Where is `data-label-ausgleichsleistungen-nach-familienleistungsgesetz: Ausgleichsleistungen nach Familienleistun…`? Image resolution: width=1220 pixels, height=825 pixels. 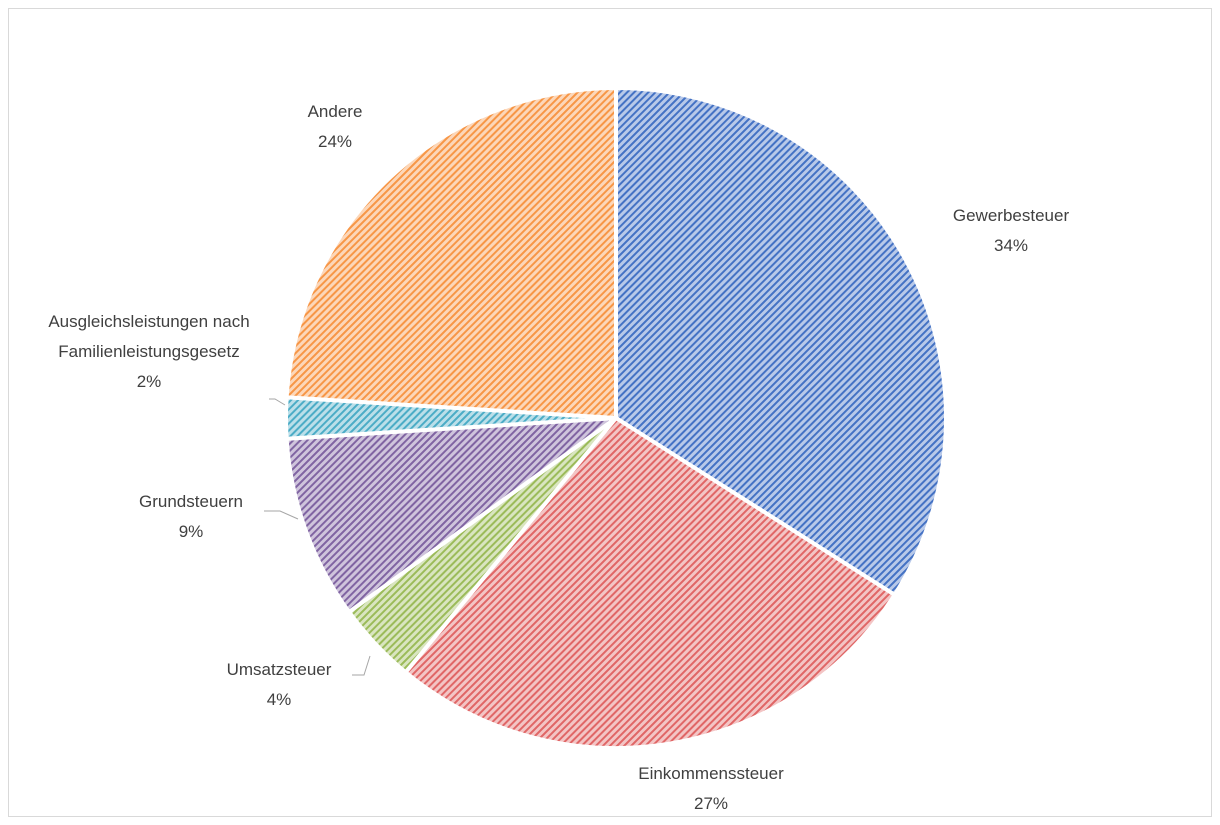 data-label-ausgleichsleistungen-nach-familienleistungsgesetz: Ausgleichsleistungen nach Familienleistun… is located at coordinates (148, 351).